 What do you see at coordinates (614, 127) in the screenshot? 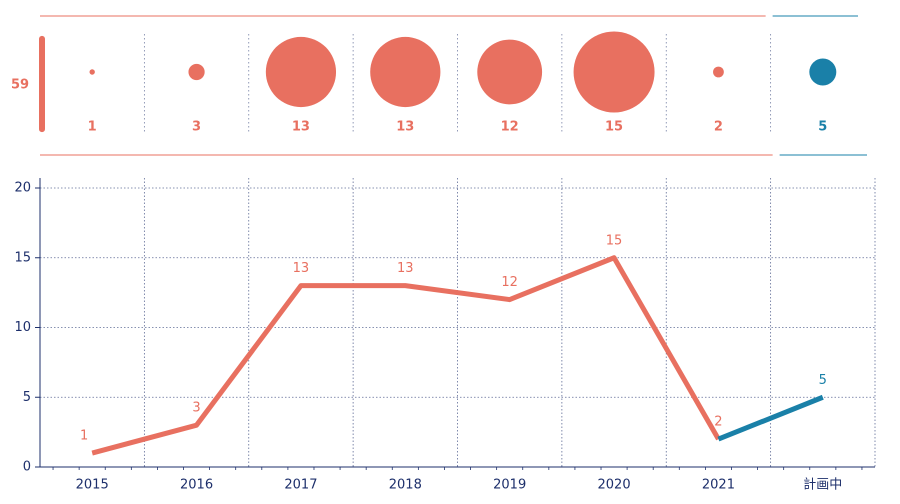
I see `bubble-label: 15` at bounding box center [614, 127].